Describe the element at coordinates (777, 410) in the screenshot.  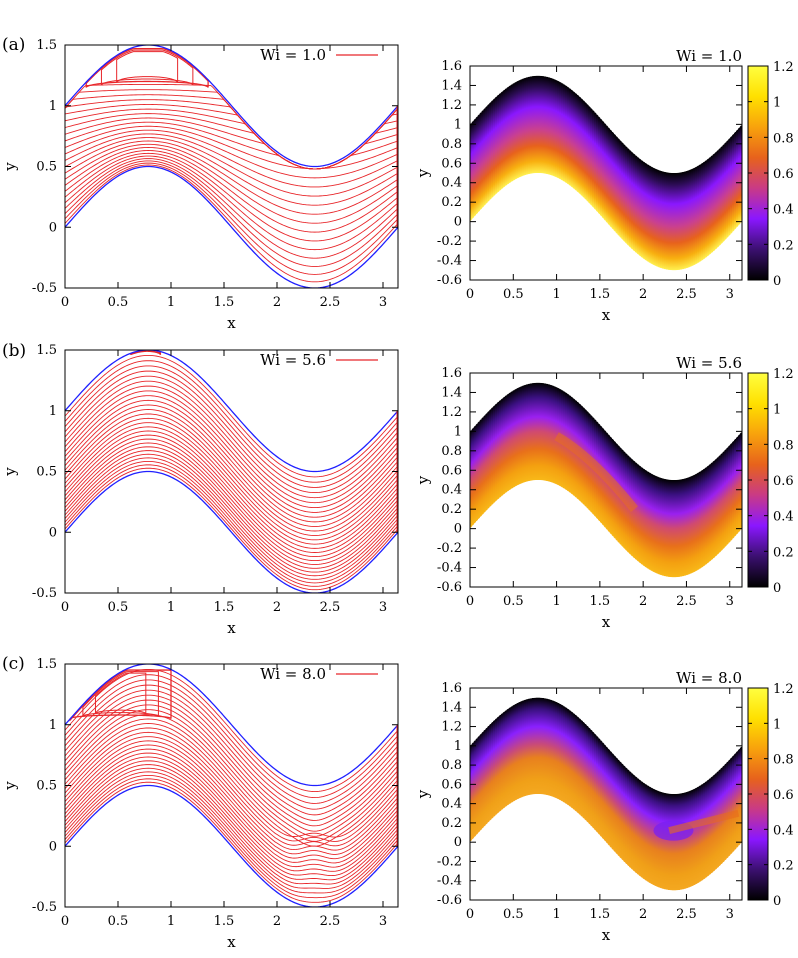
I see `colorbar-tick-label: 1` at that location.